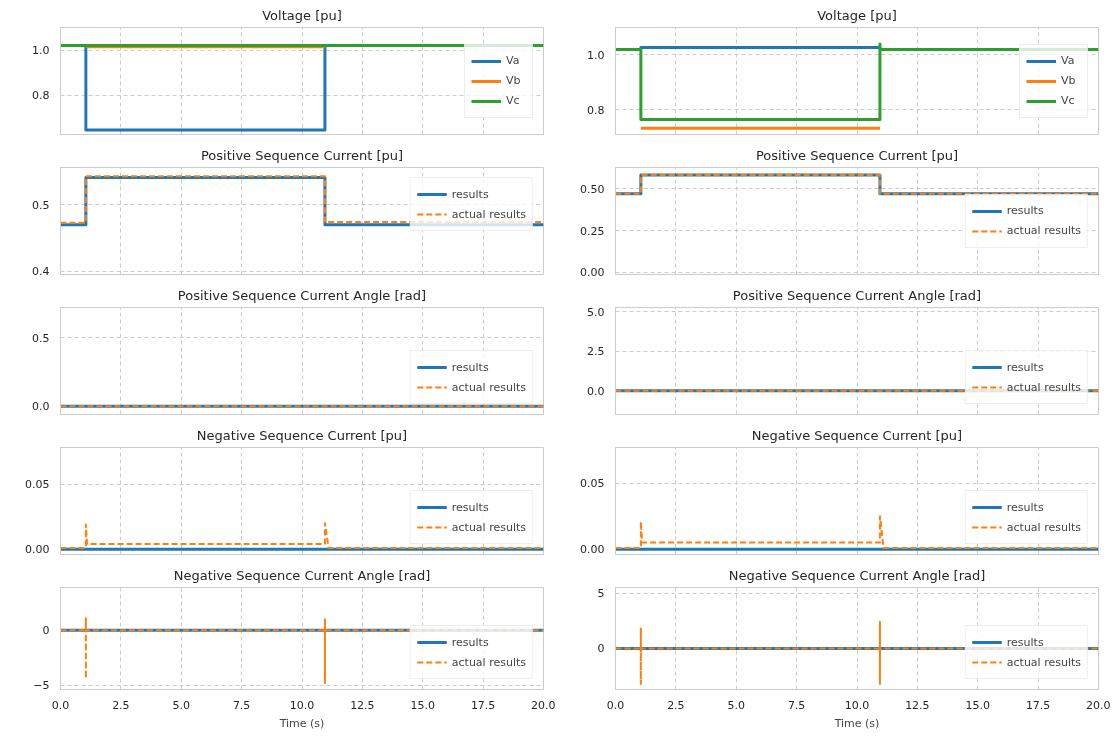 The height and width of the screenshot is (736, 1118). What do you see at coordinates (41, 686) in the screenshot?
I see `y-tick-label: −5` at bounding box center [41, 686].